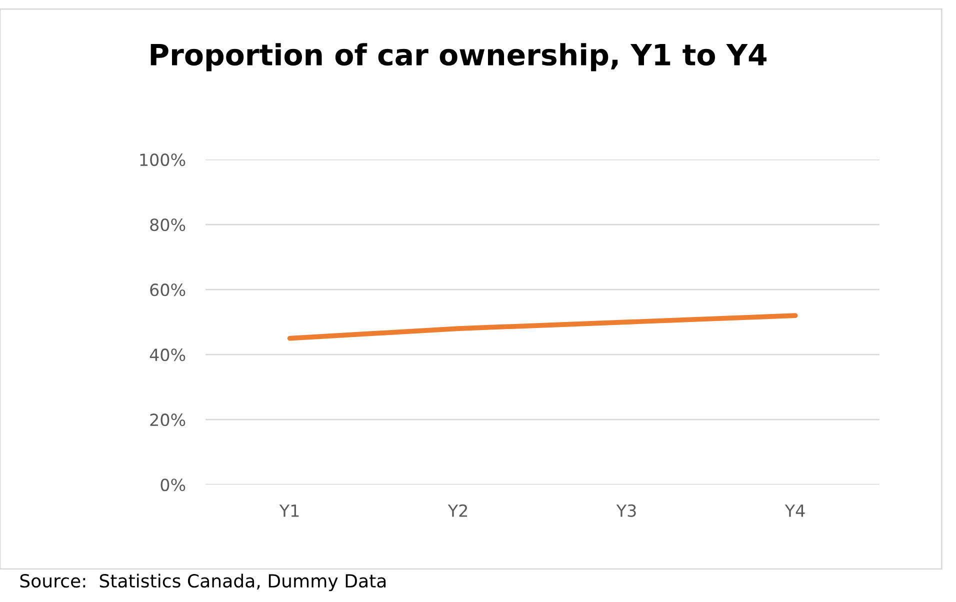 This screenshot has height=602, width=956. I want to click on x-tick-label: Y2, so click(458, 510).